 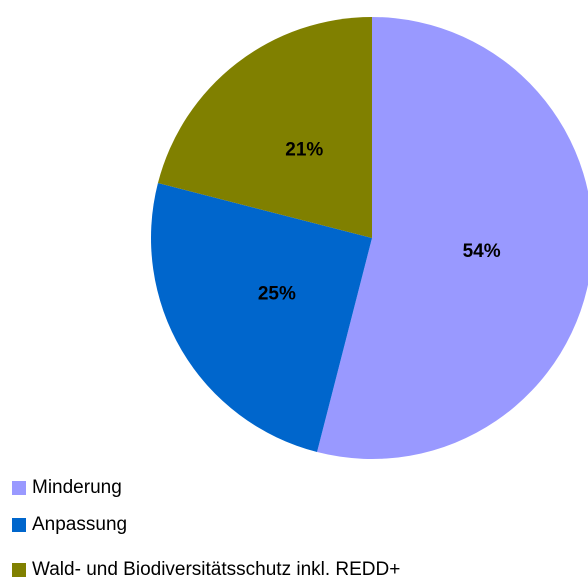 I want to click on slice-label: 21%, so click(x=304, y=150).